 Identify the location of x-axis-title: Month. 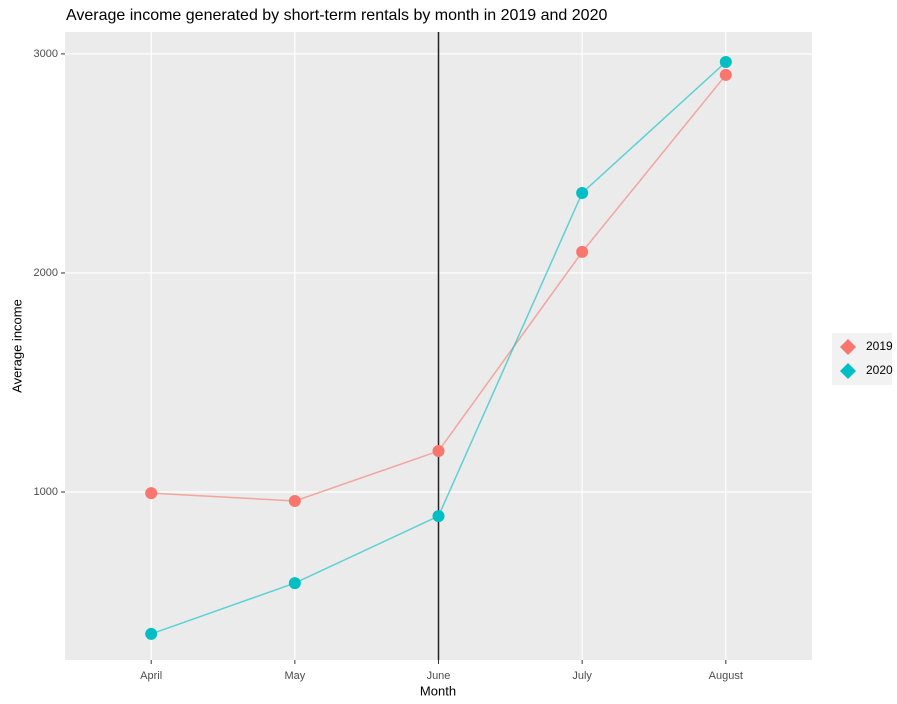
(438, 690).